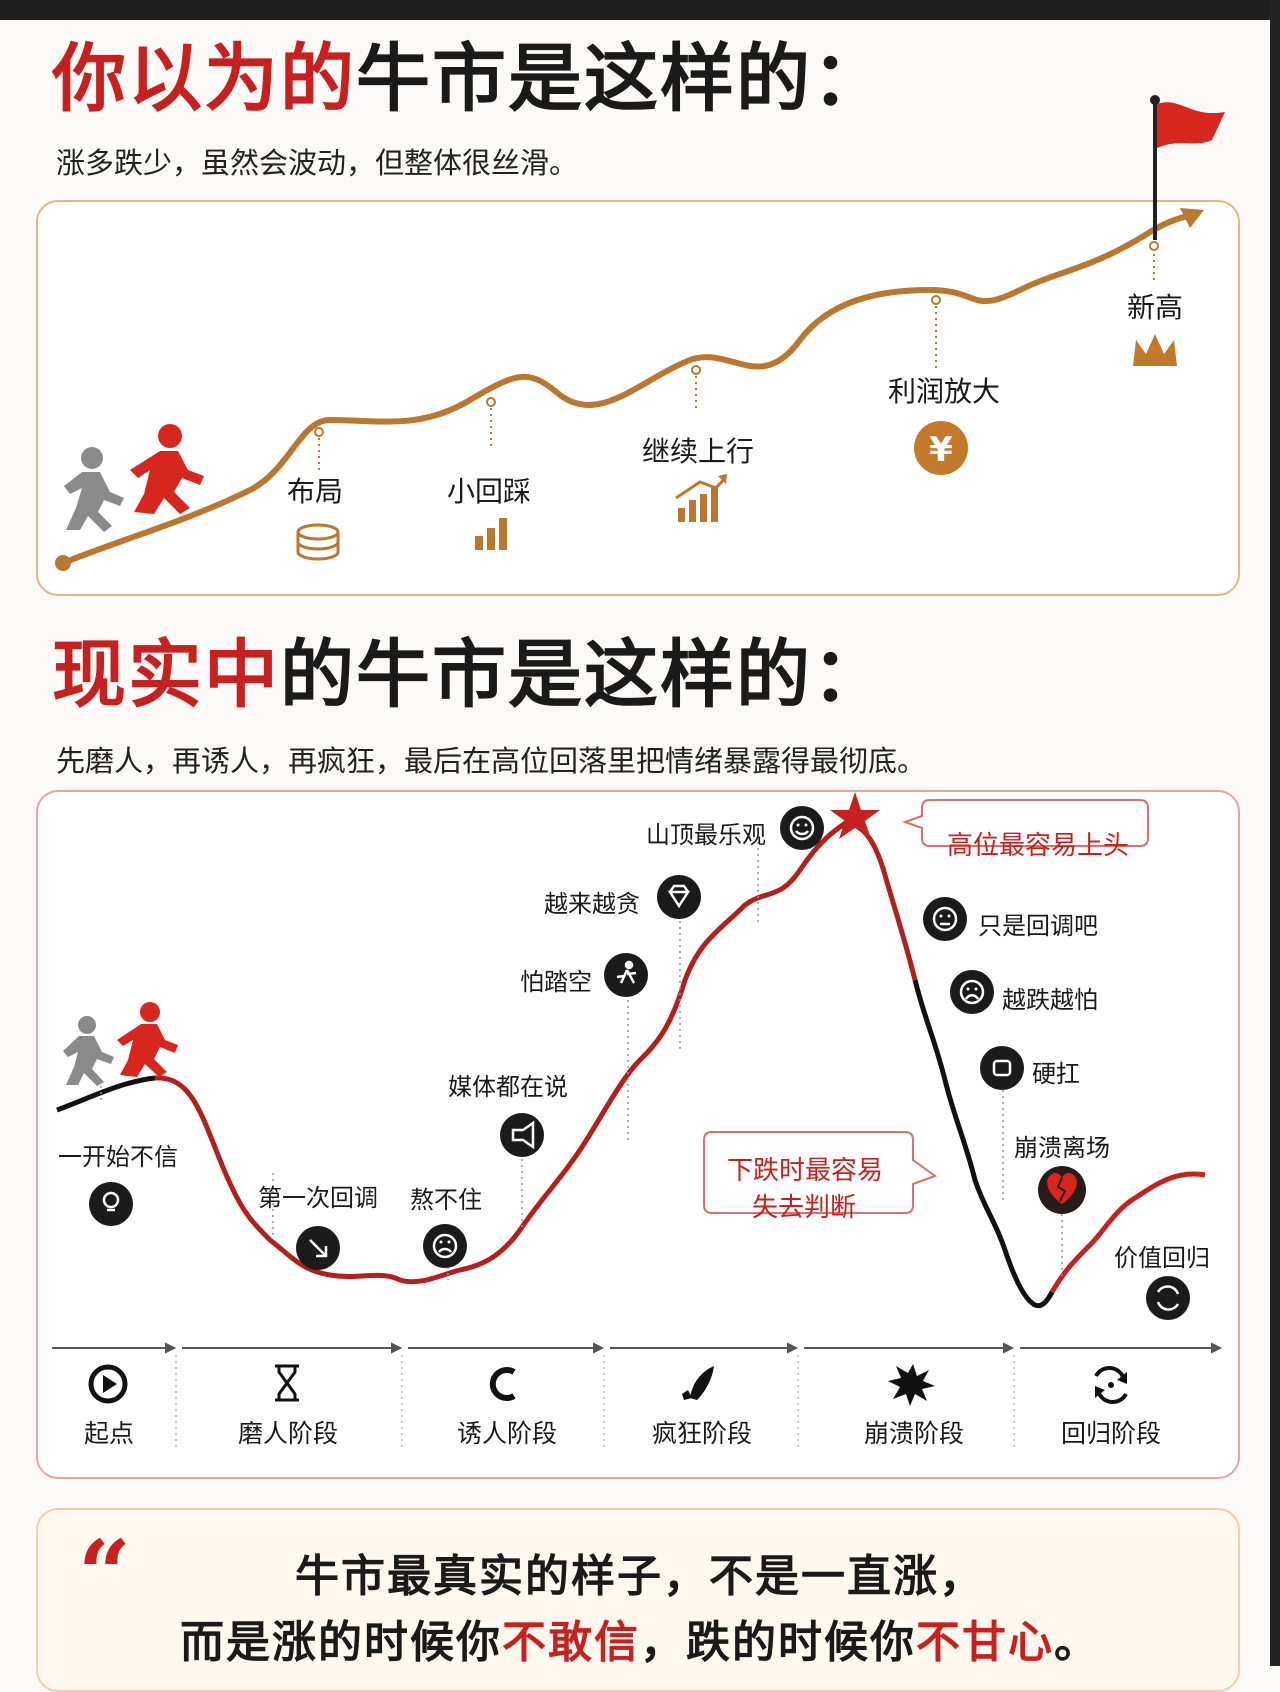 This screenshot has width=1280, height=1692. What do you see at coordinates (701, 498) in the screenshot?
I see `rising-chart-icon` at bounding box center [701, 498].